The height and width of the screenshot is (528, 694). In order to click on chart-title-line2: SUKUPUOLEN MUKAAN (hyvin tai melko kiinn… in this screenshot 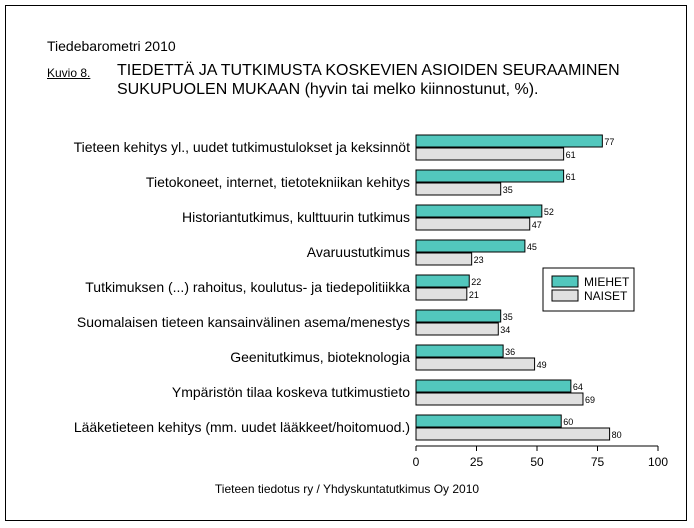, I will do `click(328, 89)`.